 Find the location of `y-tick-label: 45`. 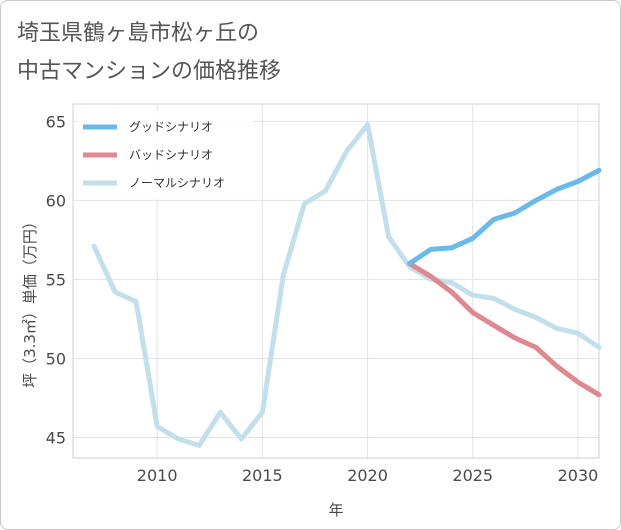

y-tick-label: 45 is located at coordinates (56, 437).